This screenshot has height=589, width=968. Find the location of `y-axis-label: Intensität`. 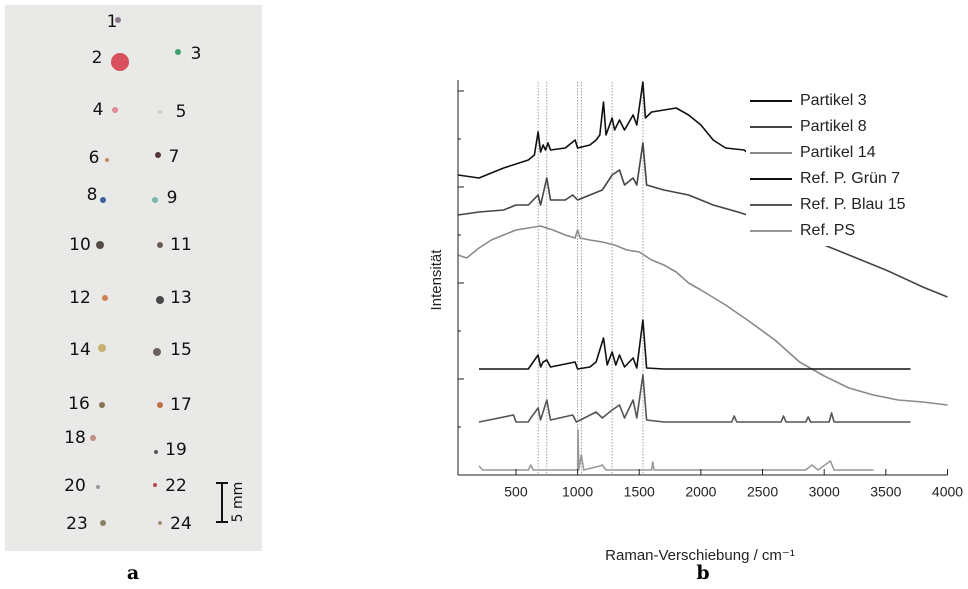

y-axis-label: Intensität is located at coordinates (436, 280).